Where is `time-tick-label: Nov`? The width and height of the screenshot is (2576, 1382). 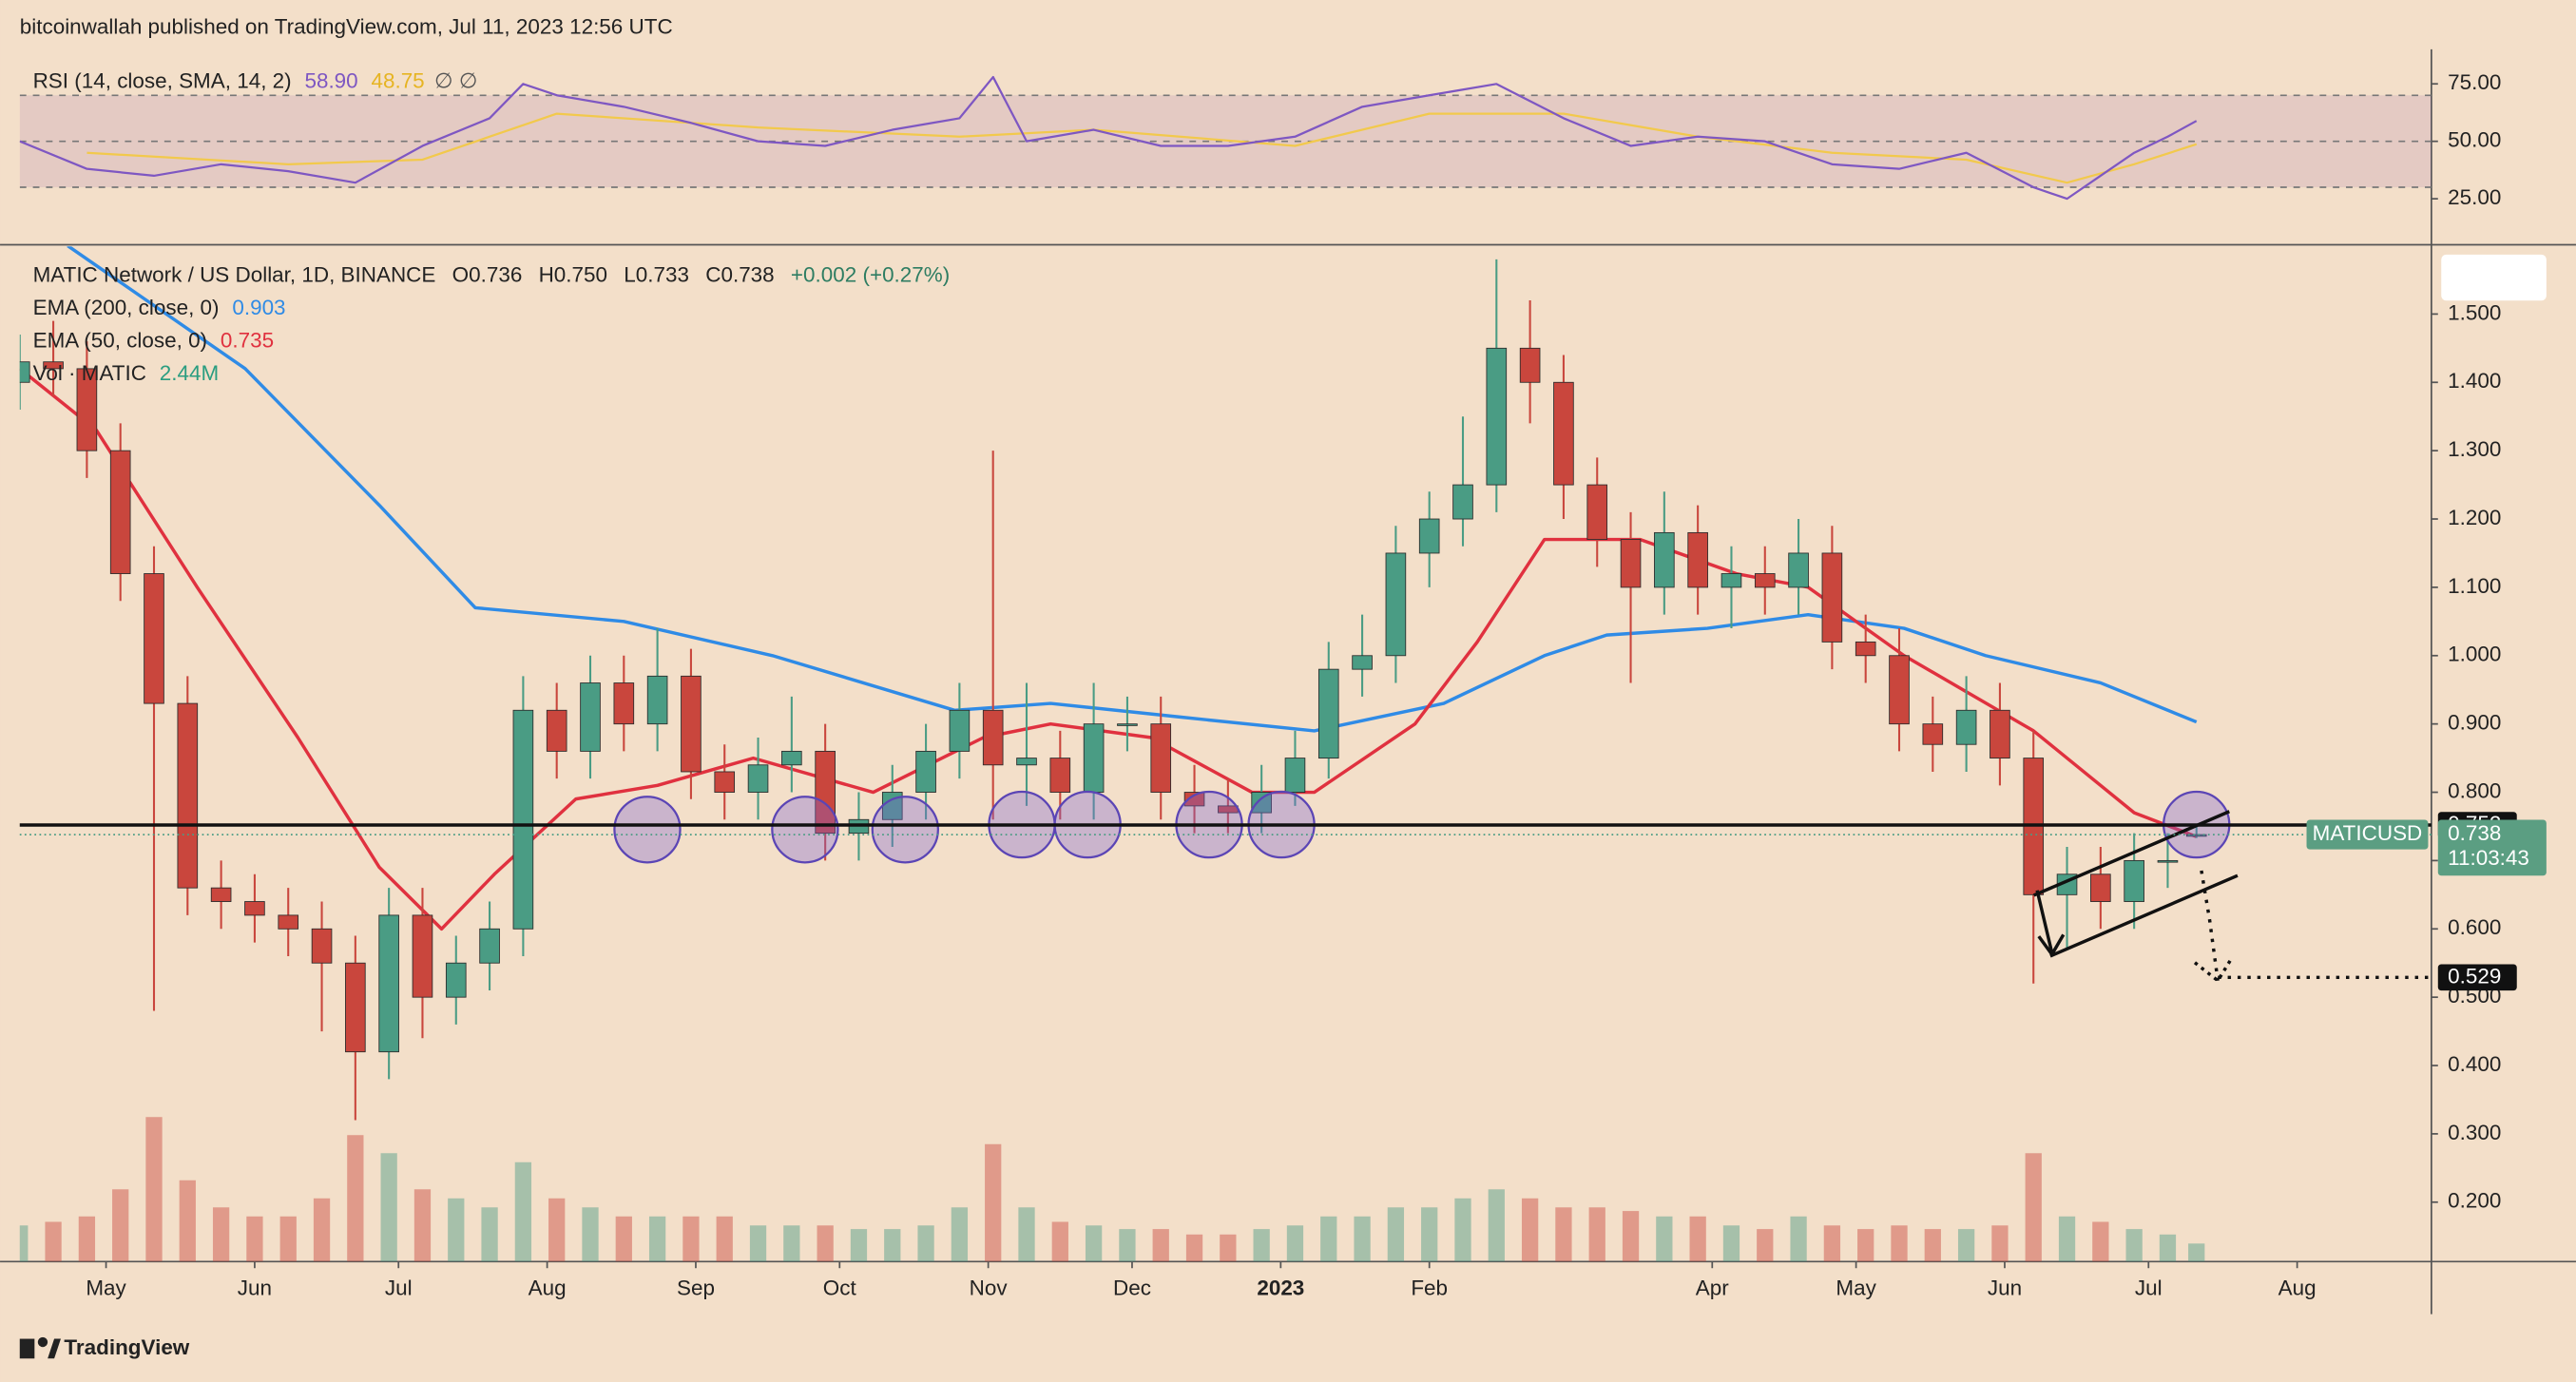
time-tick-label: Nov is located at coordinates (989, 1288).